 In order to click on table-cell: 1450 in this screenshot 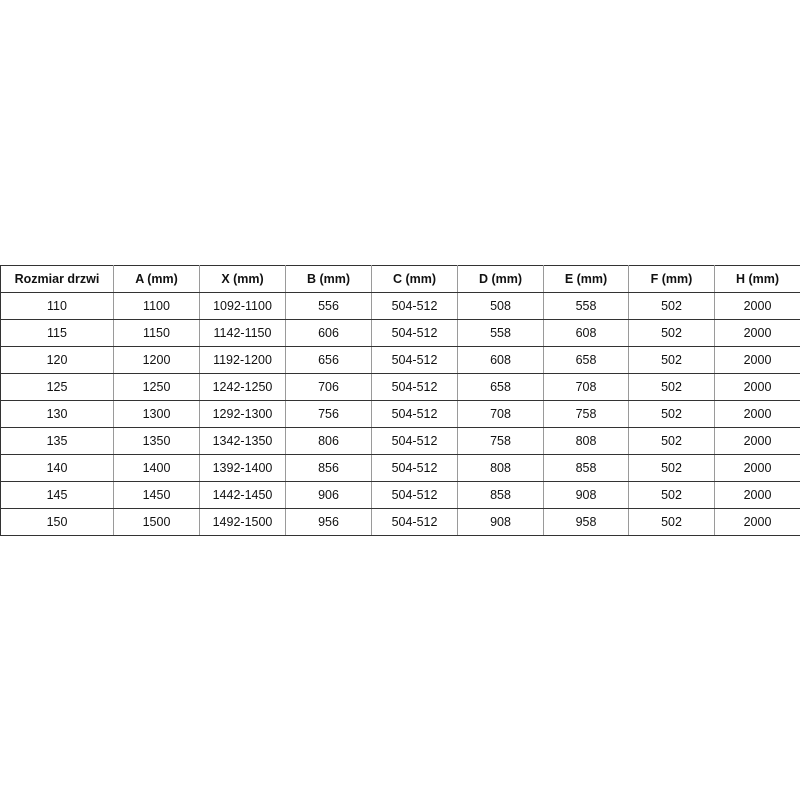, I will do `click(156, 495)`.